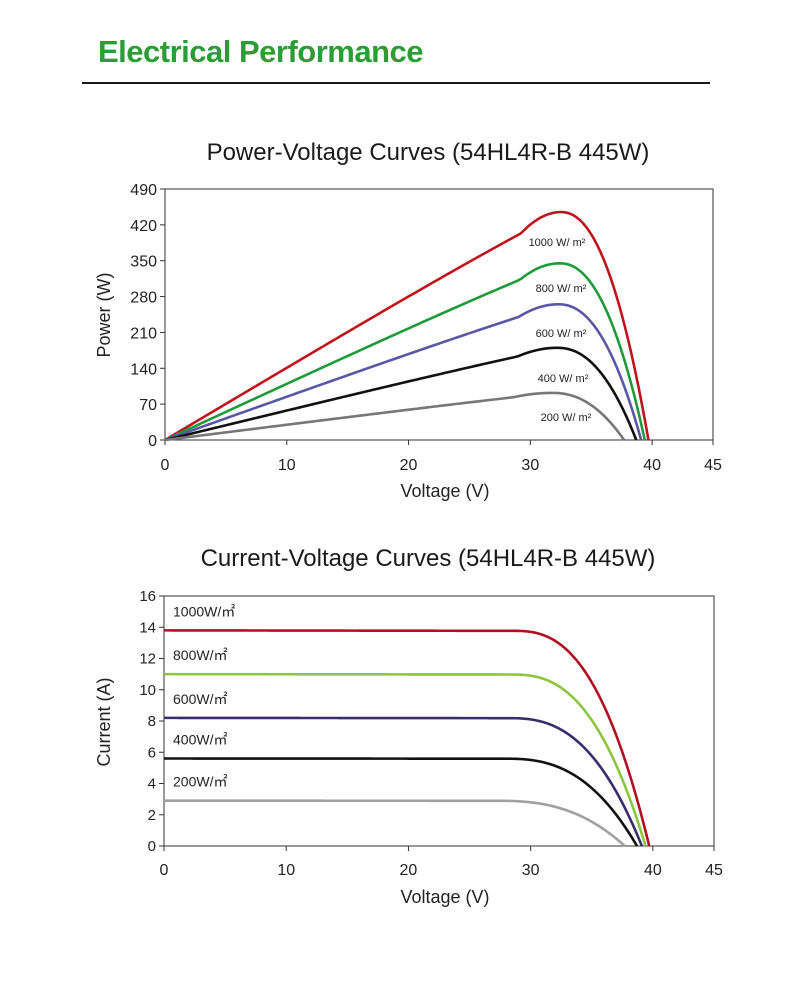  I want to click on iv-y-tick-label: 8, so click(152, 721).